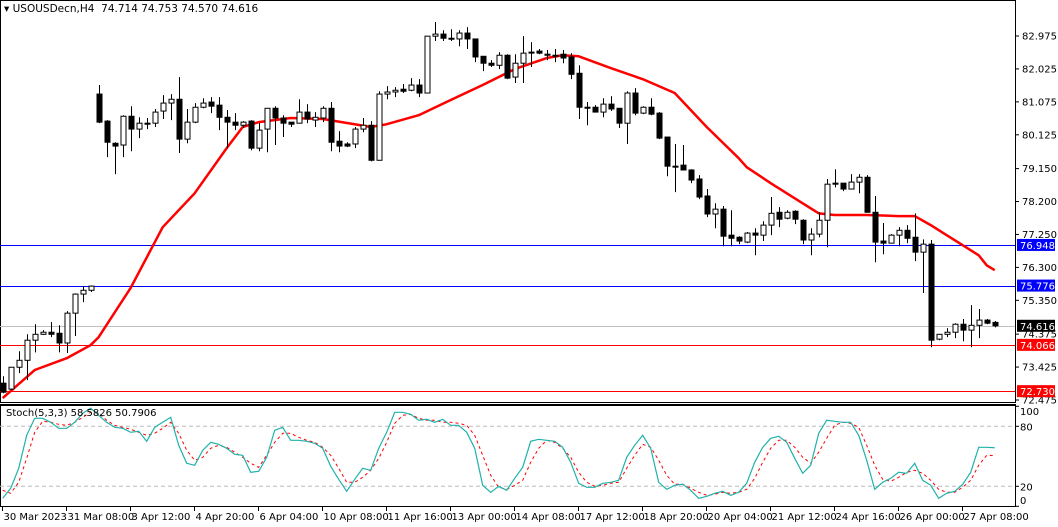  What do you see at coordinates (1037, 392) in the screenshot?
I see `level-badge: 72.730` at bounding box center [1037, 392].